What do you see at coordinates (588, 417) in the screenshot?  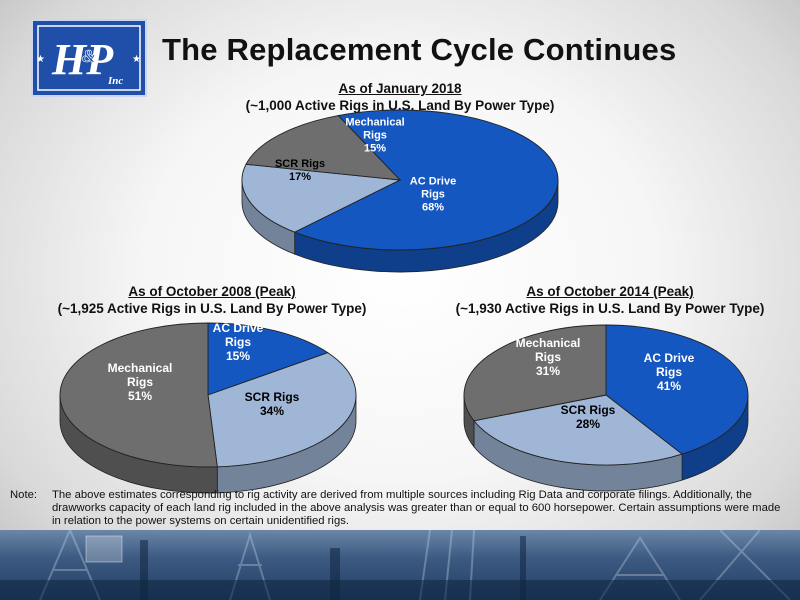 I see `pie-slice-label: SCR Rigs 28%` at bounding box center [588, 417].